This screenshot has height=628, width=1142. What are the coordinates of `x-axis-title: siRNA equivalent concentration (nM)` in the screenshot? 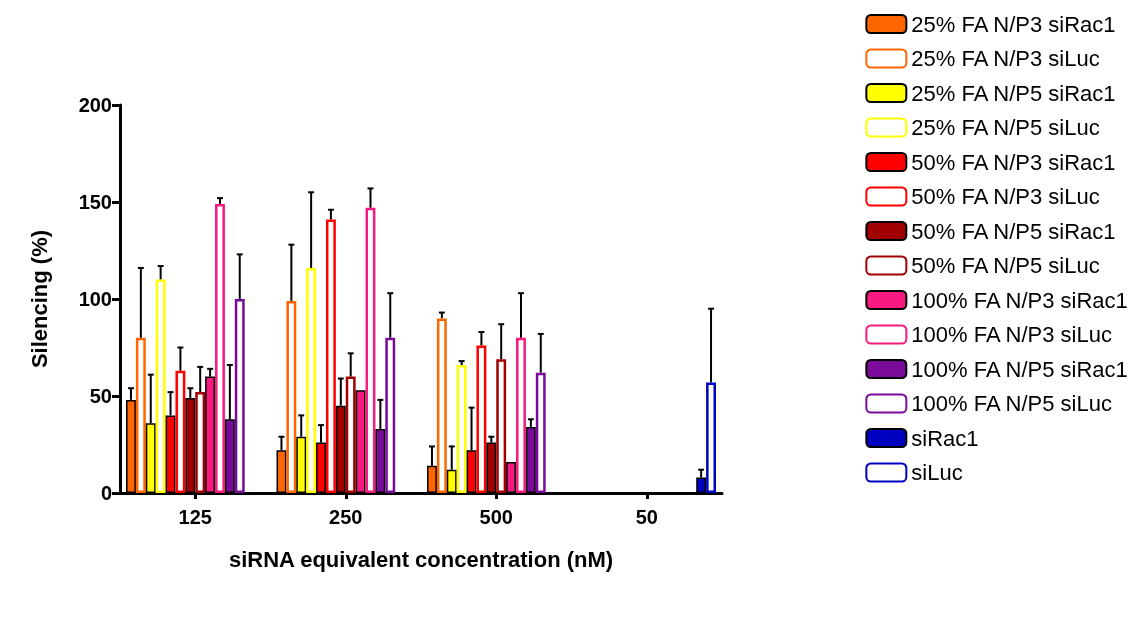 It's located at (421, 559).